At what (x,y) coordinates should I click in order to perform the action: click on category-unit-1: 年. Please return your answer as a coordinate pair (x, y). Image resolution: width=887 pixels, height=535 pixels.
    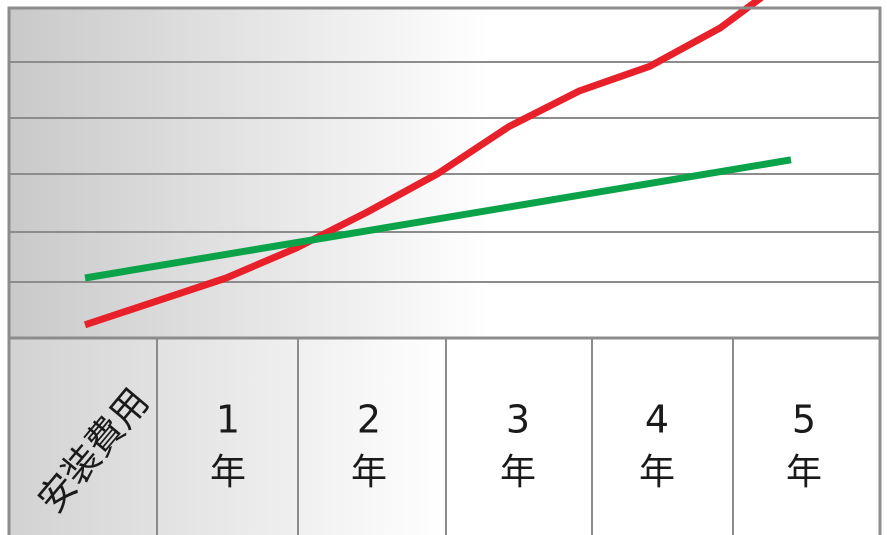
    Looking at the image, I should click on (228, 472).